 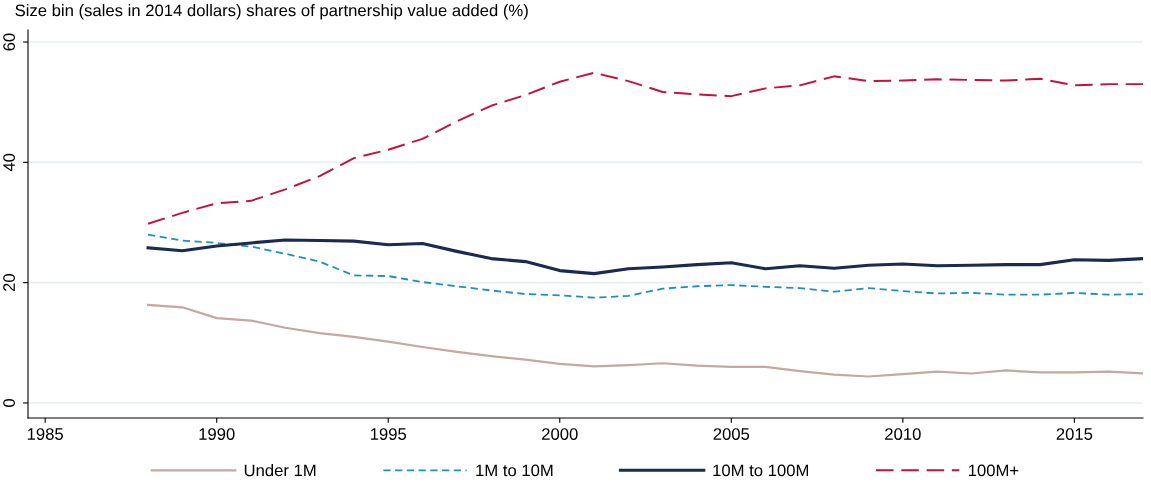 What do you see at coordinates (514, 470) in the screenshot?
I see `legend-label: 1M to 10M` at bounding box center [514, 470].